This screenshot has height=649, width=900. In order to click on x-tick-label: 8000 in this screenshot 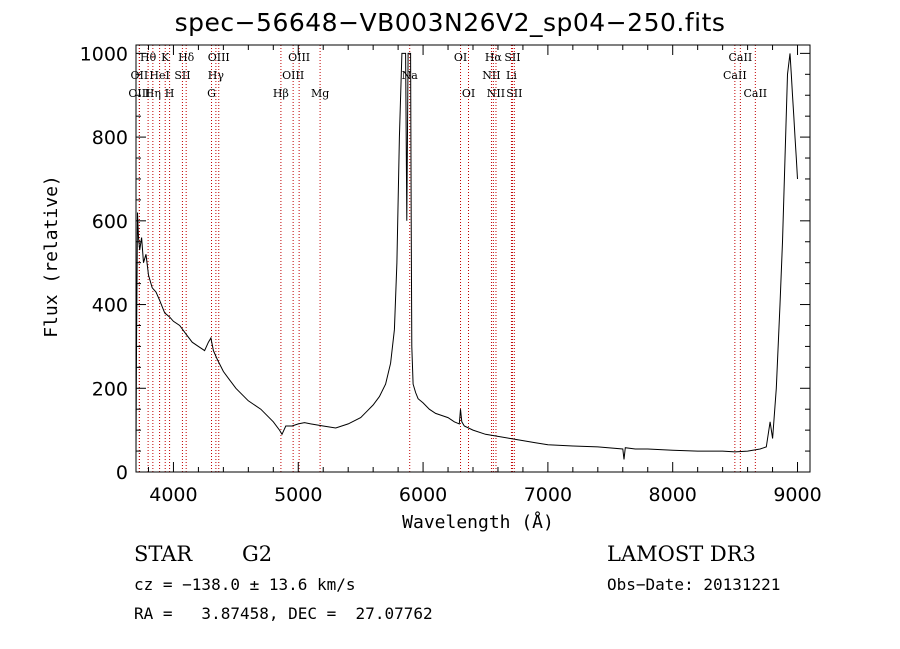, I will do `click(673, 495)`.